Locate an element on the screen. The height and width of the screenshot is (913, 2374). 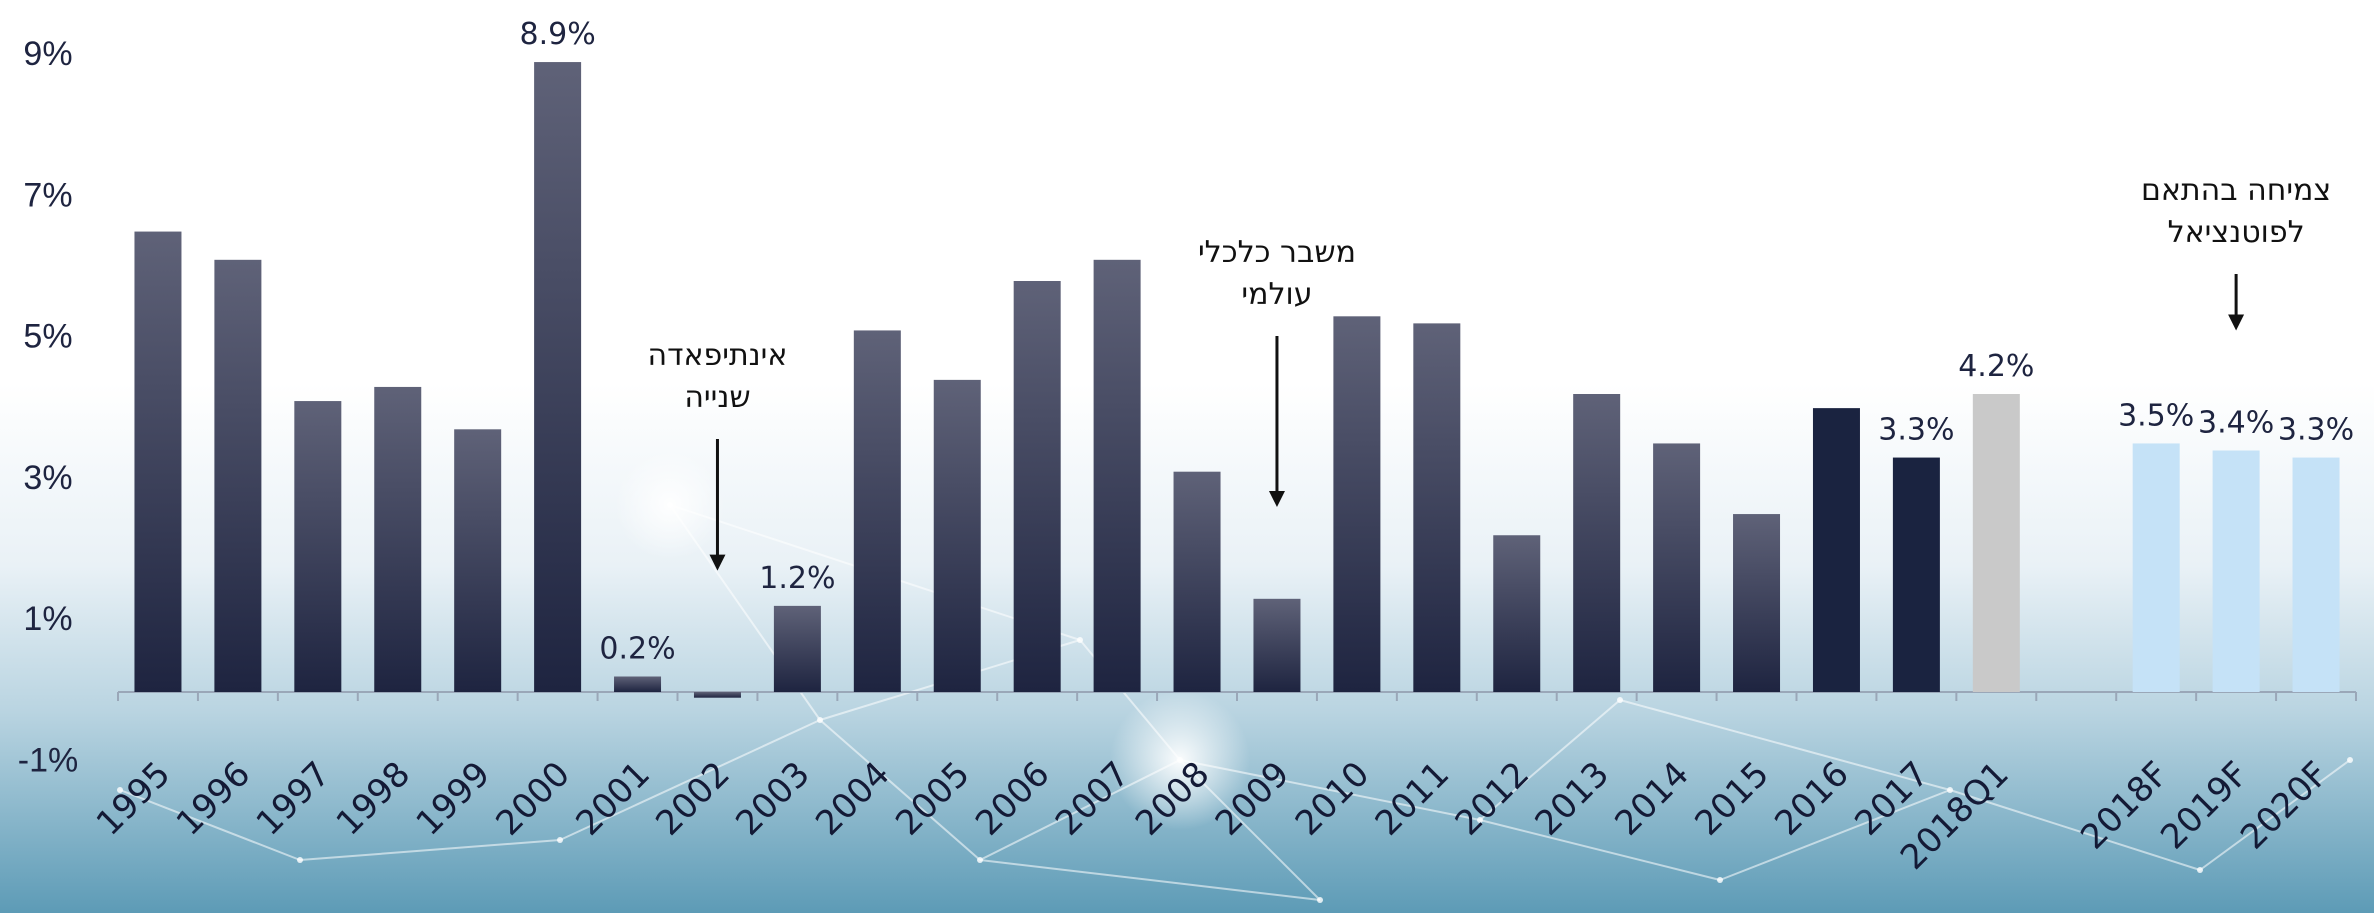
bar-2006 is located at coordinates (1037, 486).